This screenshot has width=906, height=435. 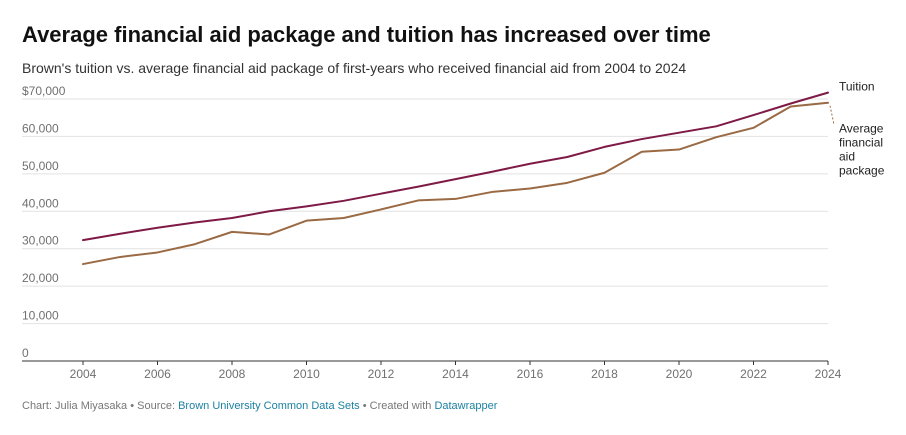 I want to click on footer-separator: • Source:, so click(x=153, y=406).